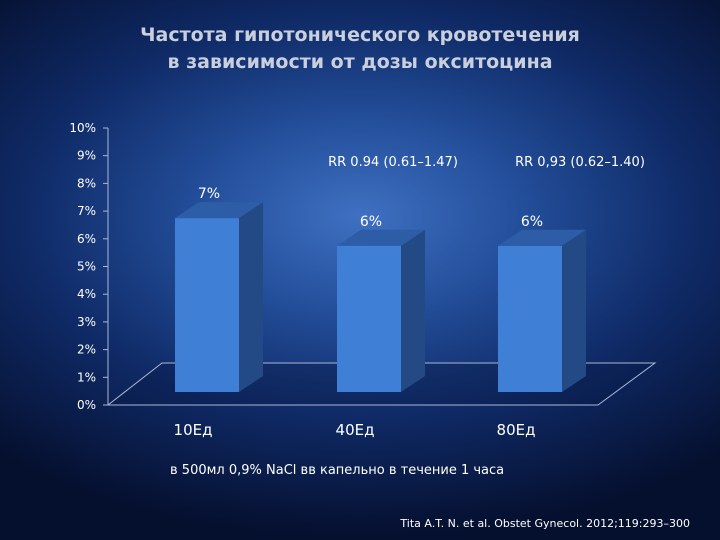 This screenshot has width=720, height=540. I want to click on y-tick-label: 4%, so click(86, 294).